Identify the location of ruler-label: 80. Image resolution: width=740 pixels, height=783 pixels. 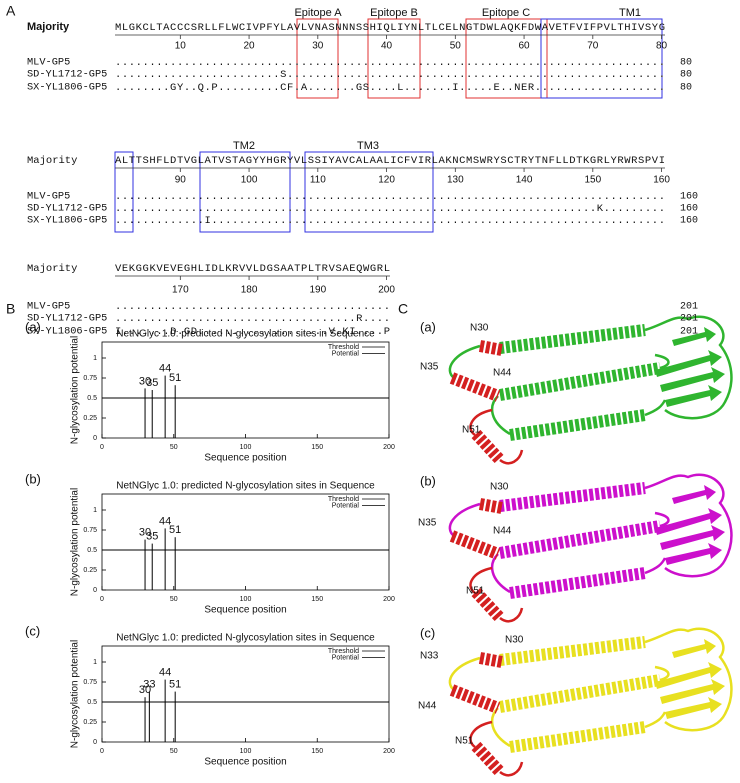
(662, 46).